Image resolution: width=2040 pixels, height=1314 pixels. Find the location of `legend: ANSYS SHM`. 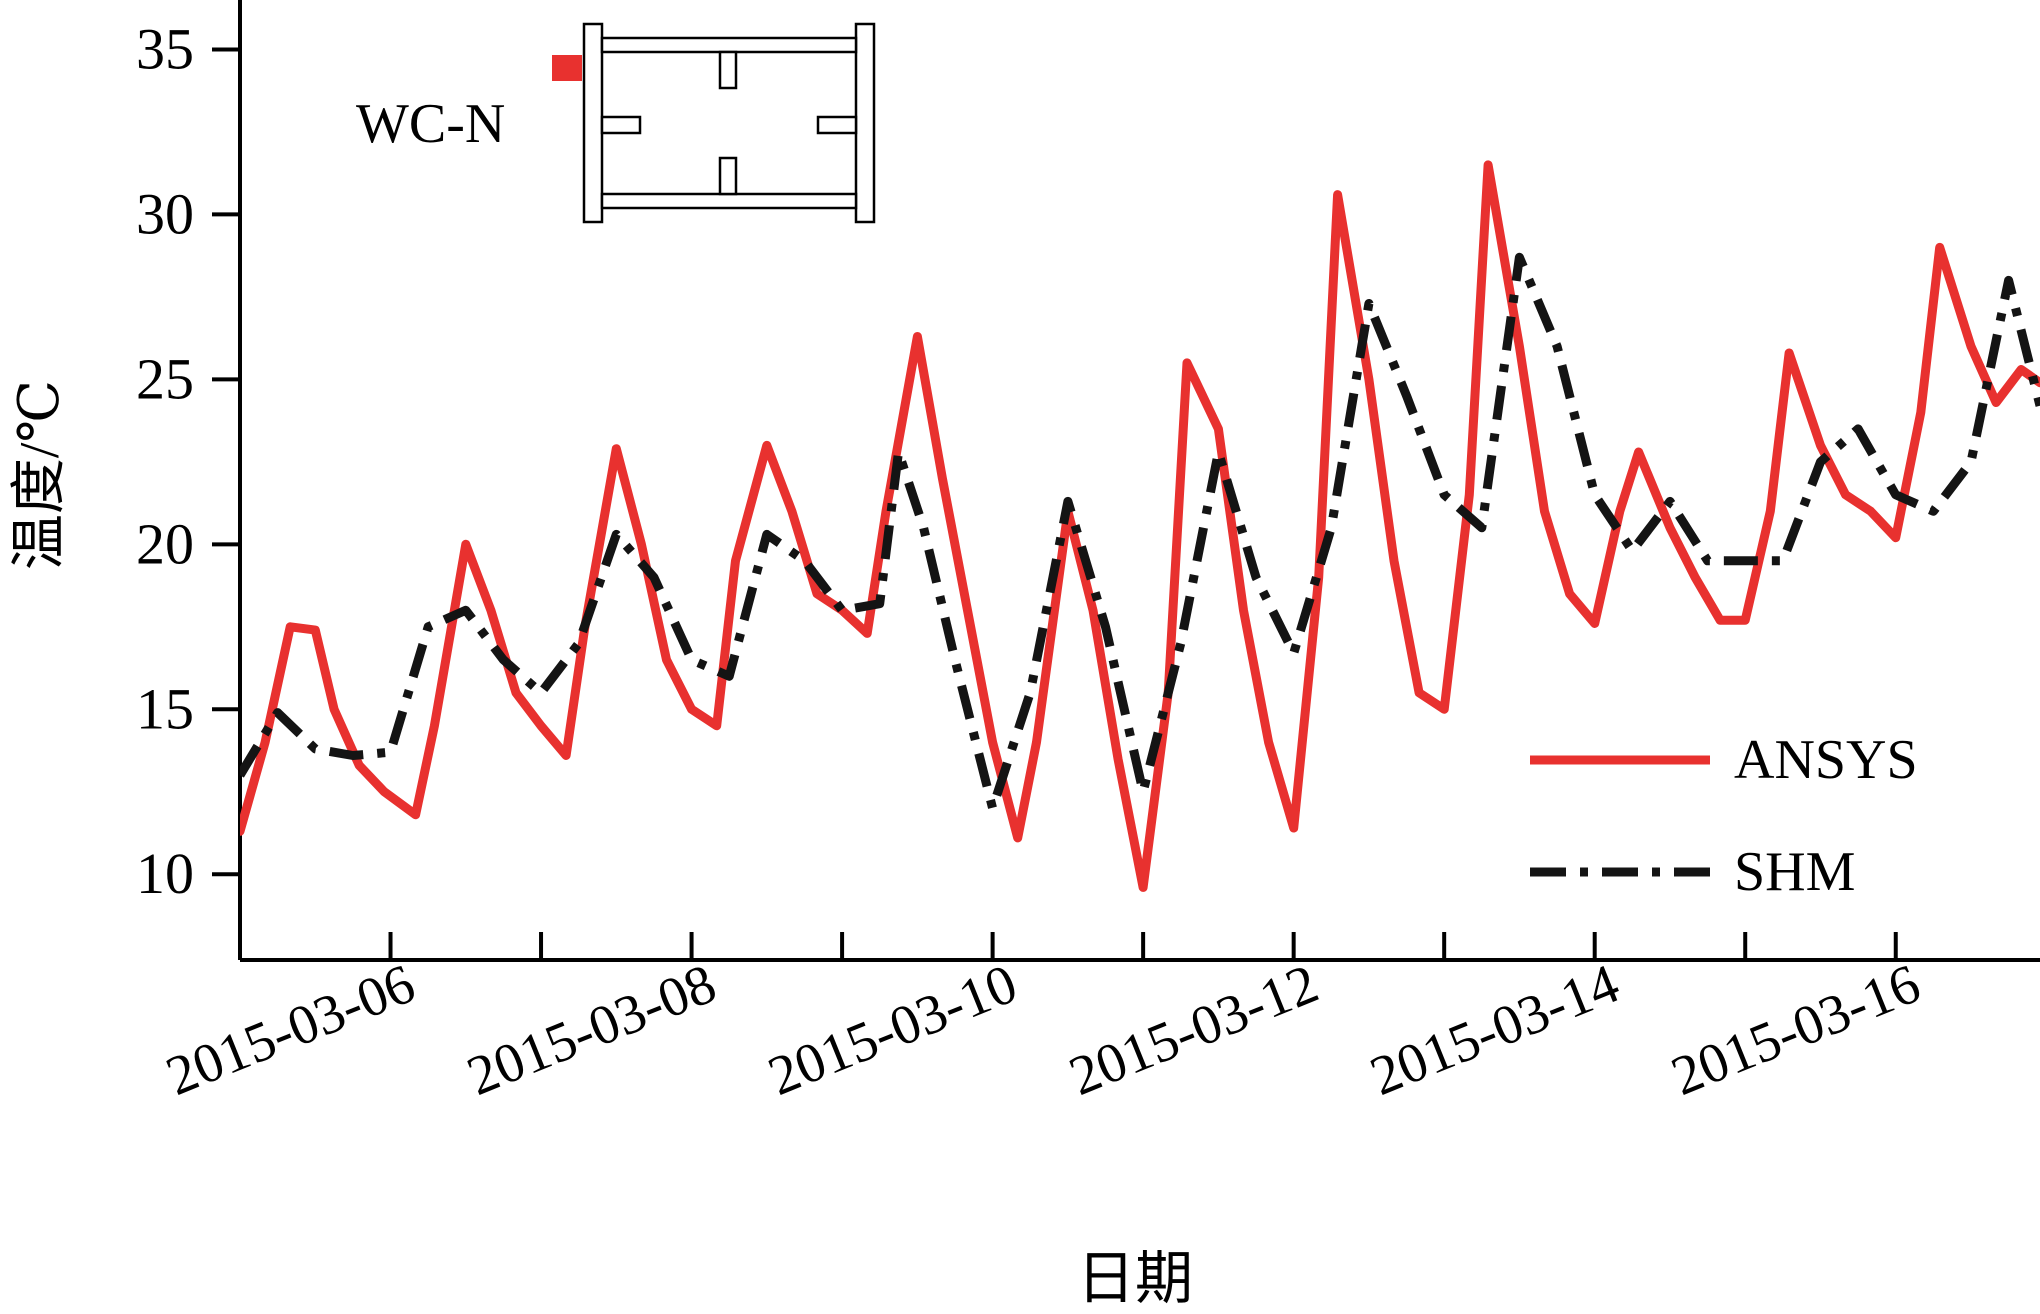

legend: ANSYS SHM is located at coordinates (1724, 816).